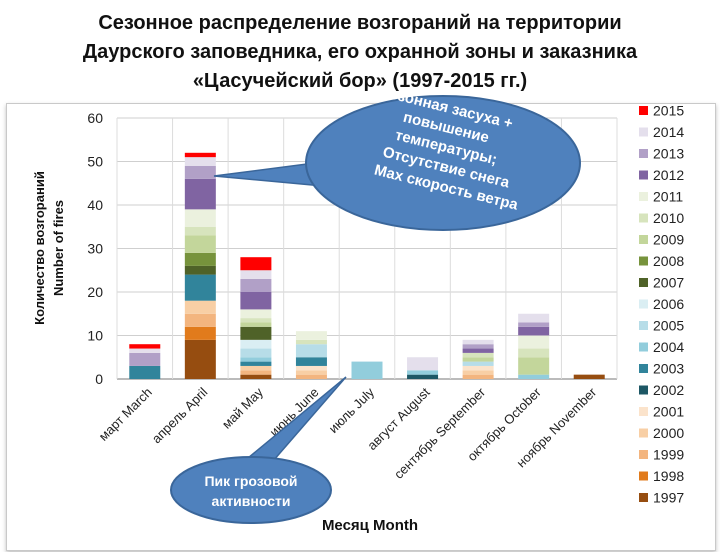  Describe the element at coordinates (250, 481) in the screenshot. I see `thunder-callout-text: Пик грозовой` at that location.